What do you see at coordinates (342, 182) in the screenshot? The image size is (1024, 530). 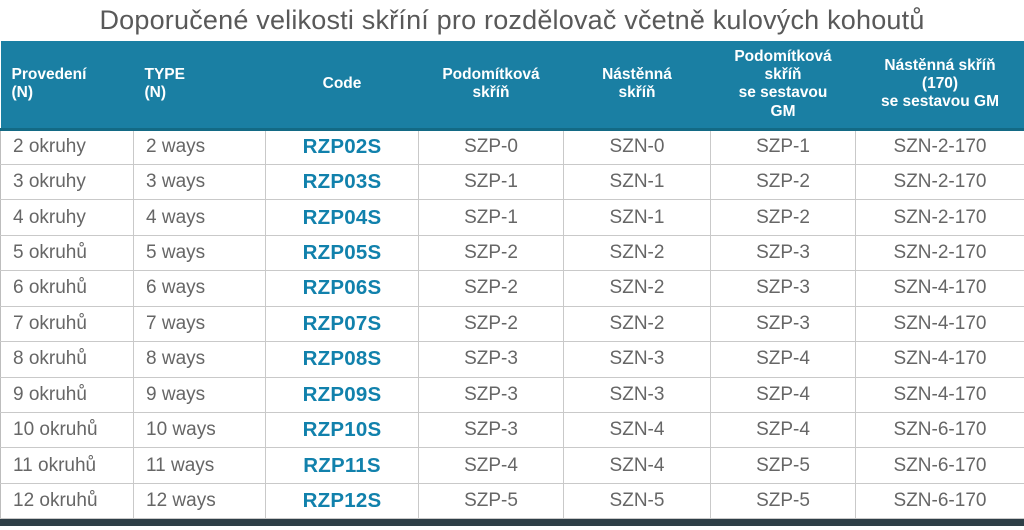 I see `cell-code: RZP03S` at bounding box center [342, 182].